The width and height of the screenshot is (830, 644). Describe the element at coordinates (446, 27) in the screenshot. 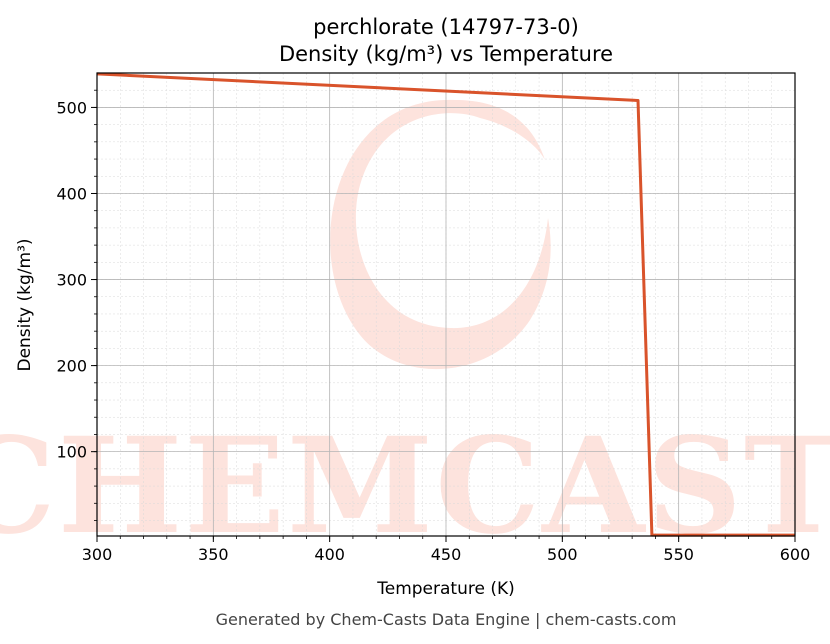

I see `chart-title: perchlorate (14797-73-0)` at that location.